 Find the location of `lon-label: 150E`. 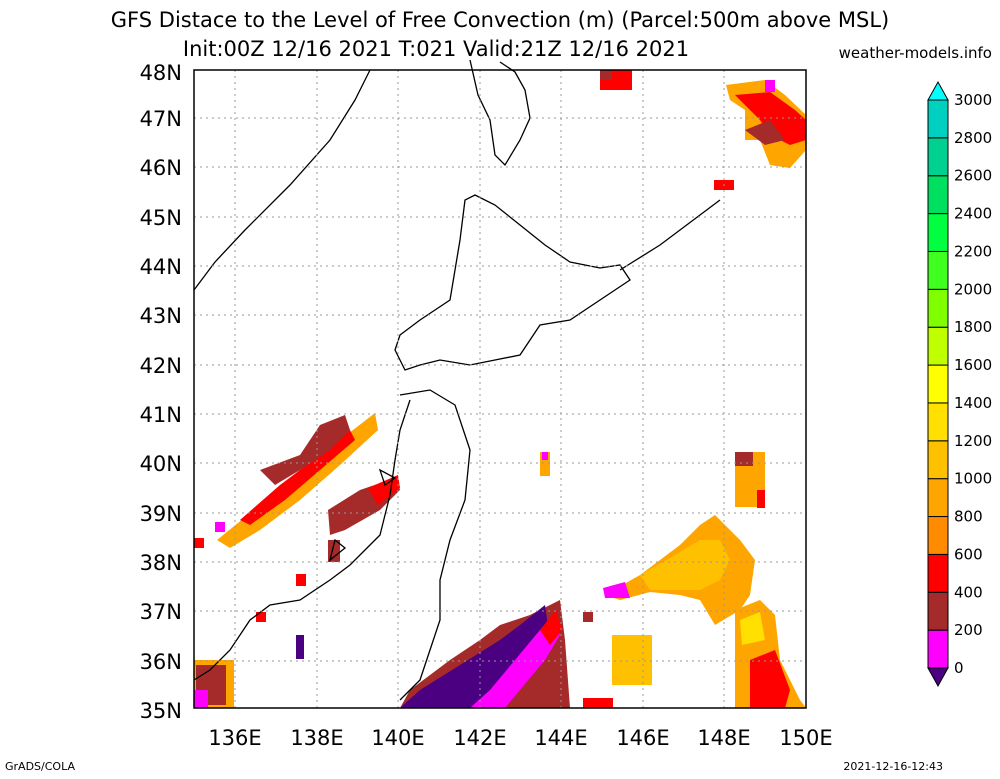

lon-label: 150E is located at coordinates (805, 738).